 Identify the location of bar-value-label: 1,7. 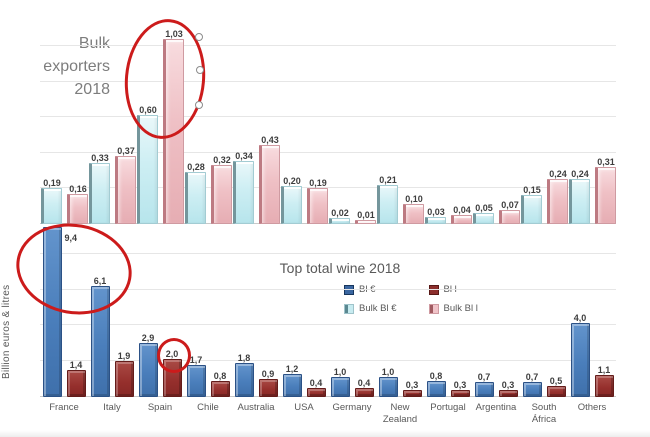
(196, 359).